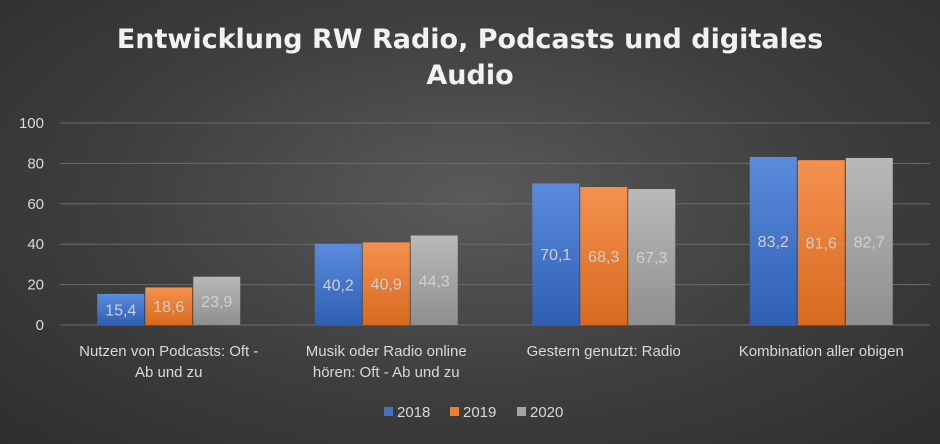  I want to click on y-tick-label: 40, so click(35, 244).